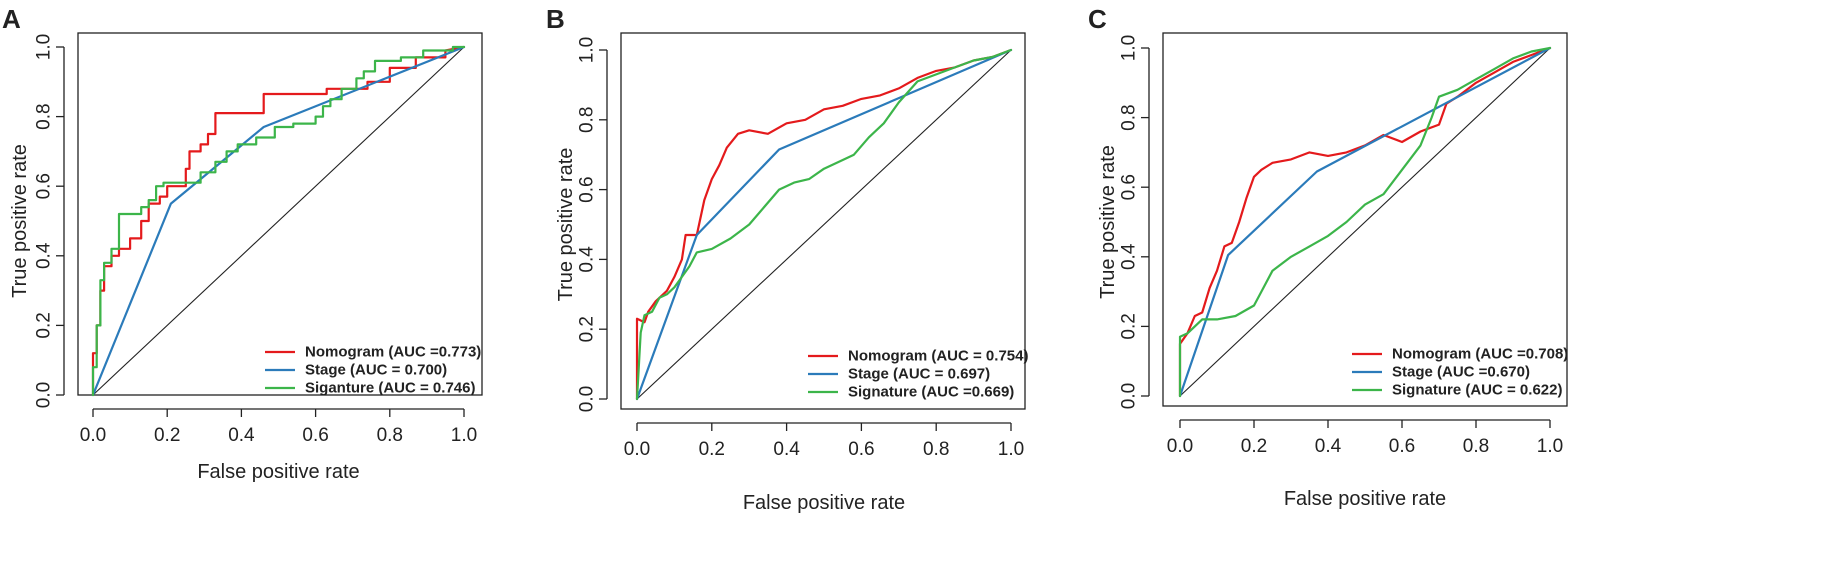 The image size is (1841, 575). I want to click on panel-label: C, so click(1097, 19).